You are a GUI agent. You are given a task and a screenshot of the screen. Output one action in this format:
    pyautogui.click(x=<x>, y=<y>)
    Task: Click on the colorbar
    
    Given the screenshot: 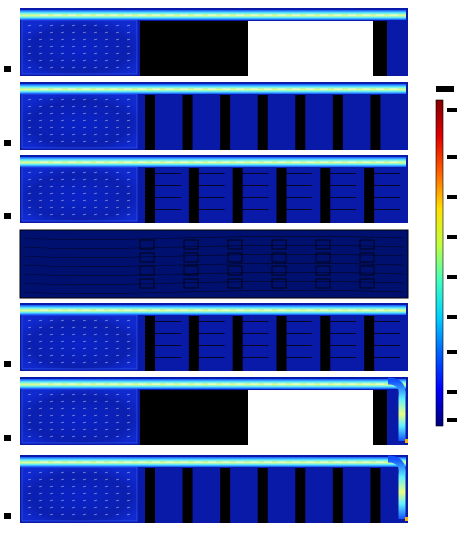 What is the action you would take?
    pyautogui.click(x=446, y=256)
    